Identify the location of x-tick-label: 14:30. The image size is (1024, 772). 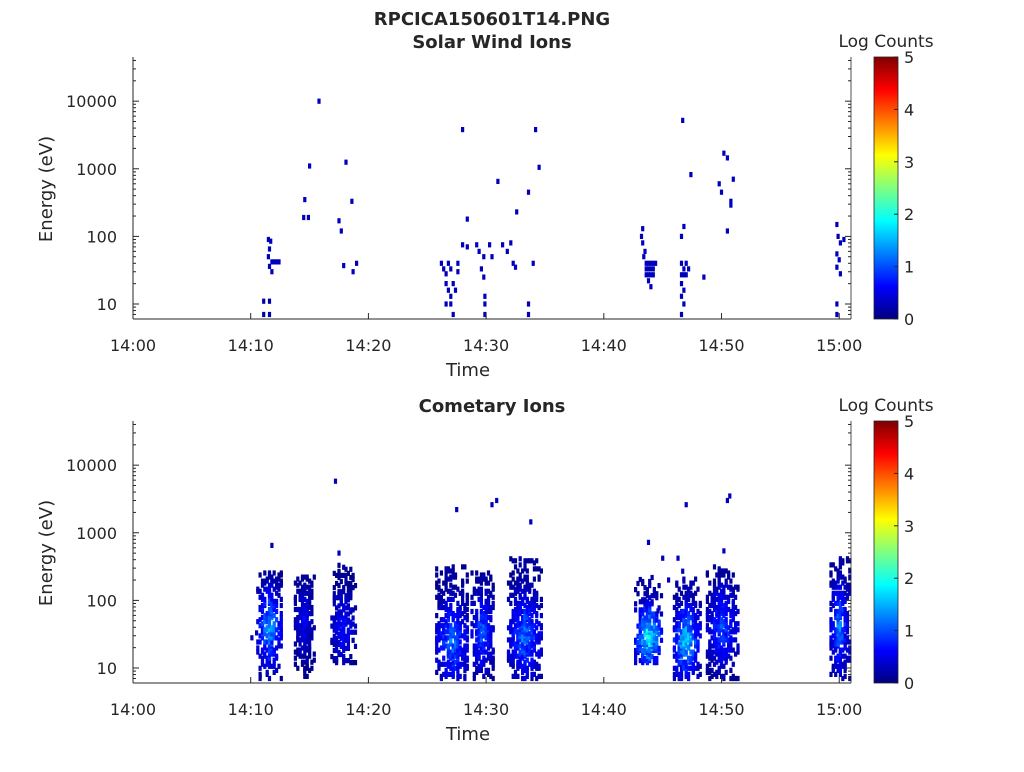
(486, 345).